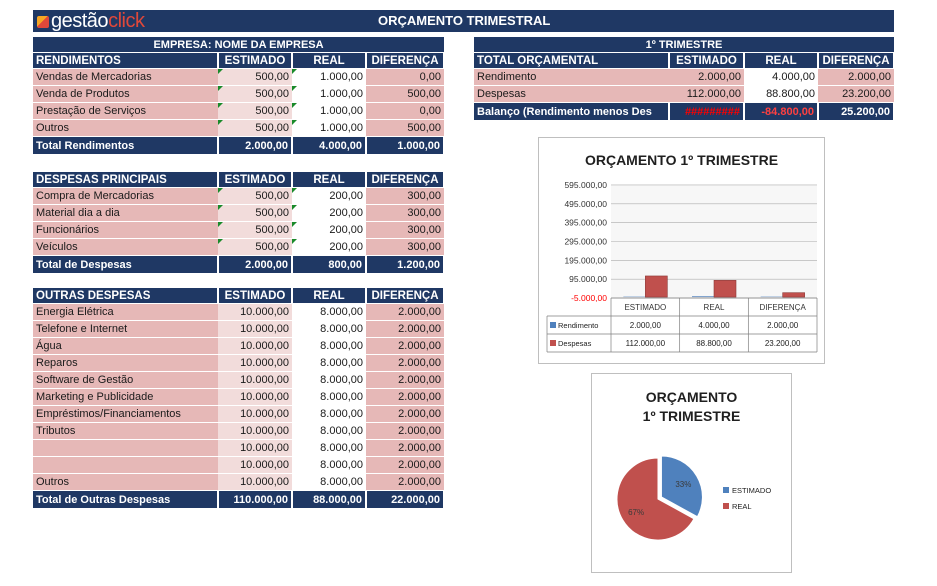 This screenshot has height=586, width=937. Describe the element at coordinates (781, 111) in the screenshot. I see `balance-real: -84.800,00` at that location.